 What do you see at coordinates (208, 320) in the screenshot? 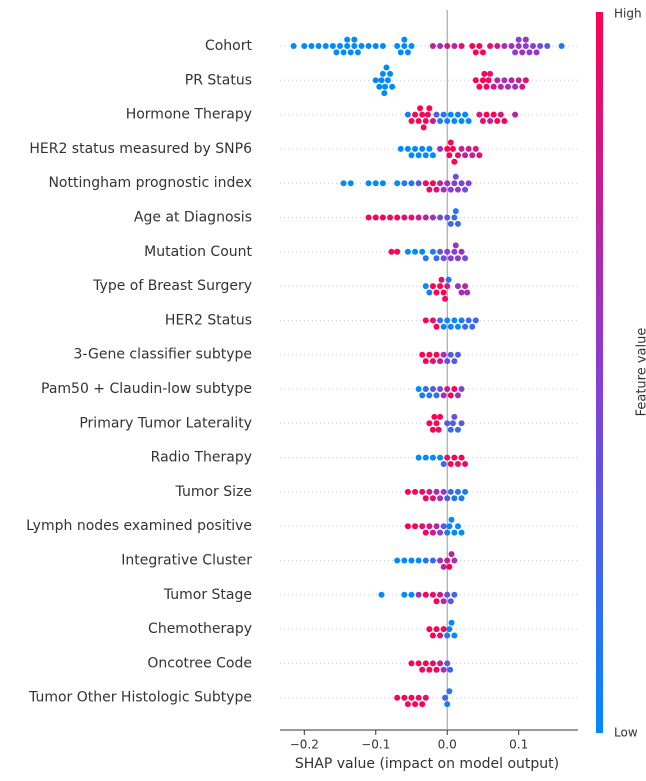
I see `feature-label: HER2 Status` at bounding box center [208, 320].